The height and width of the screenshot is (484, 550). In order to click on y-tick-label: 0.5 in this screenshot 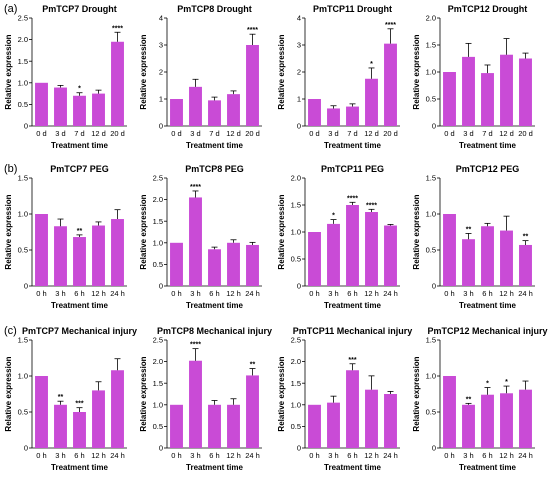, I will do `click(23, 104)`.